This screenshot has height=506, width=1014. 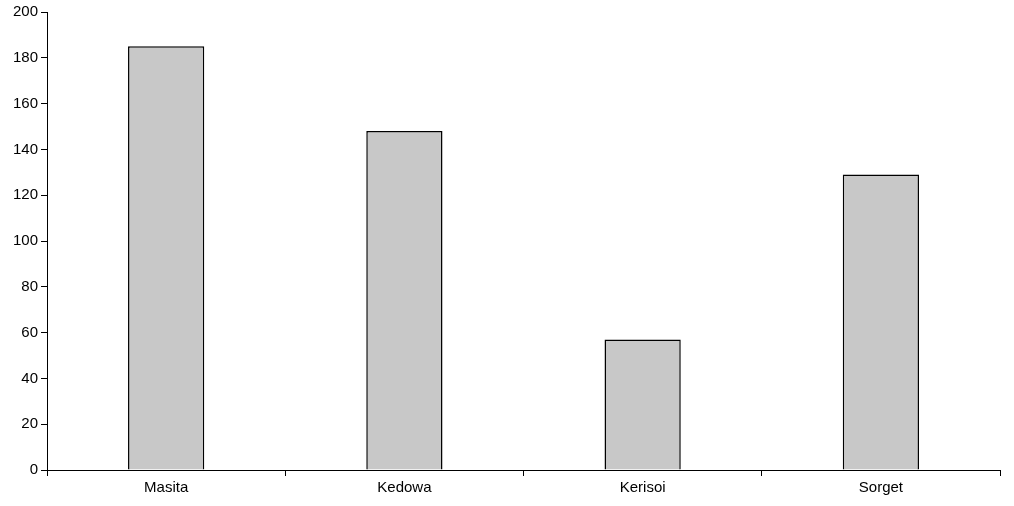 I want to click on y-tick-label: 40, so click(x=30, y=377).